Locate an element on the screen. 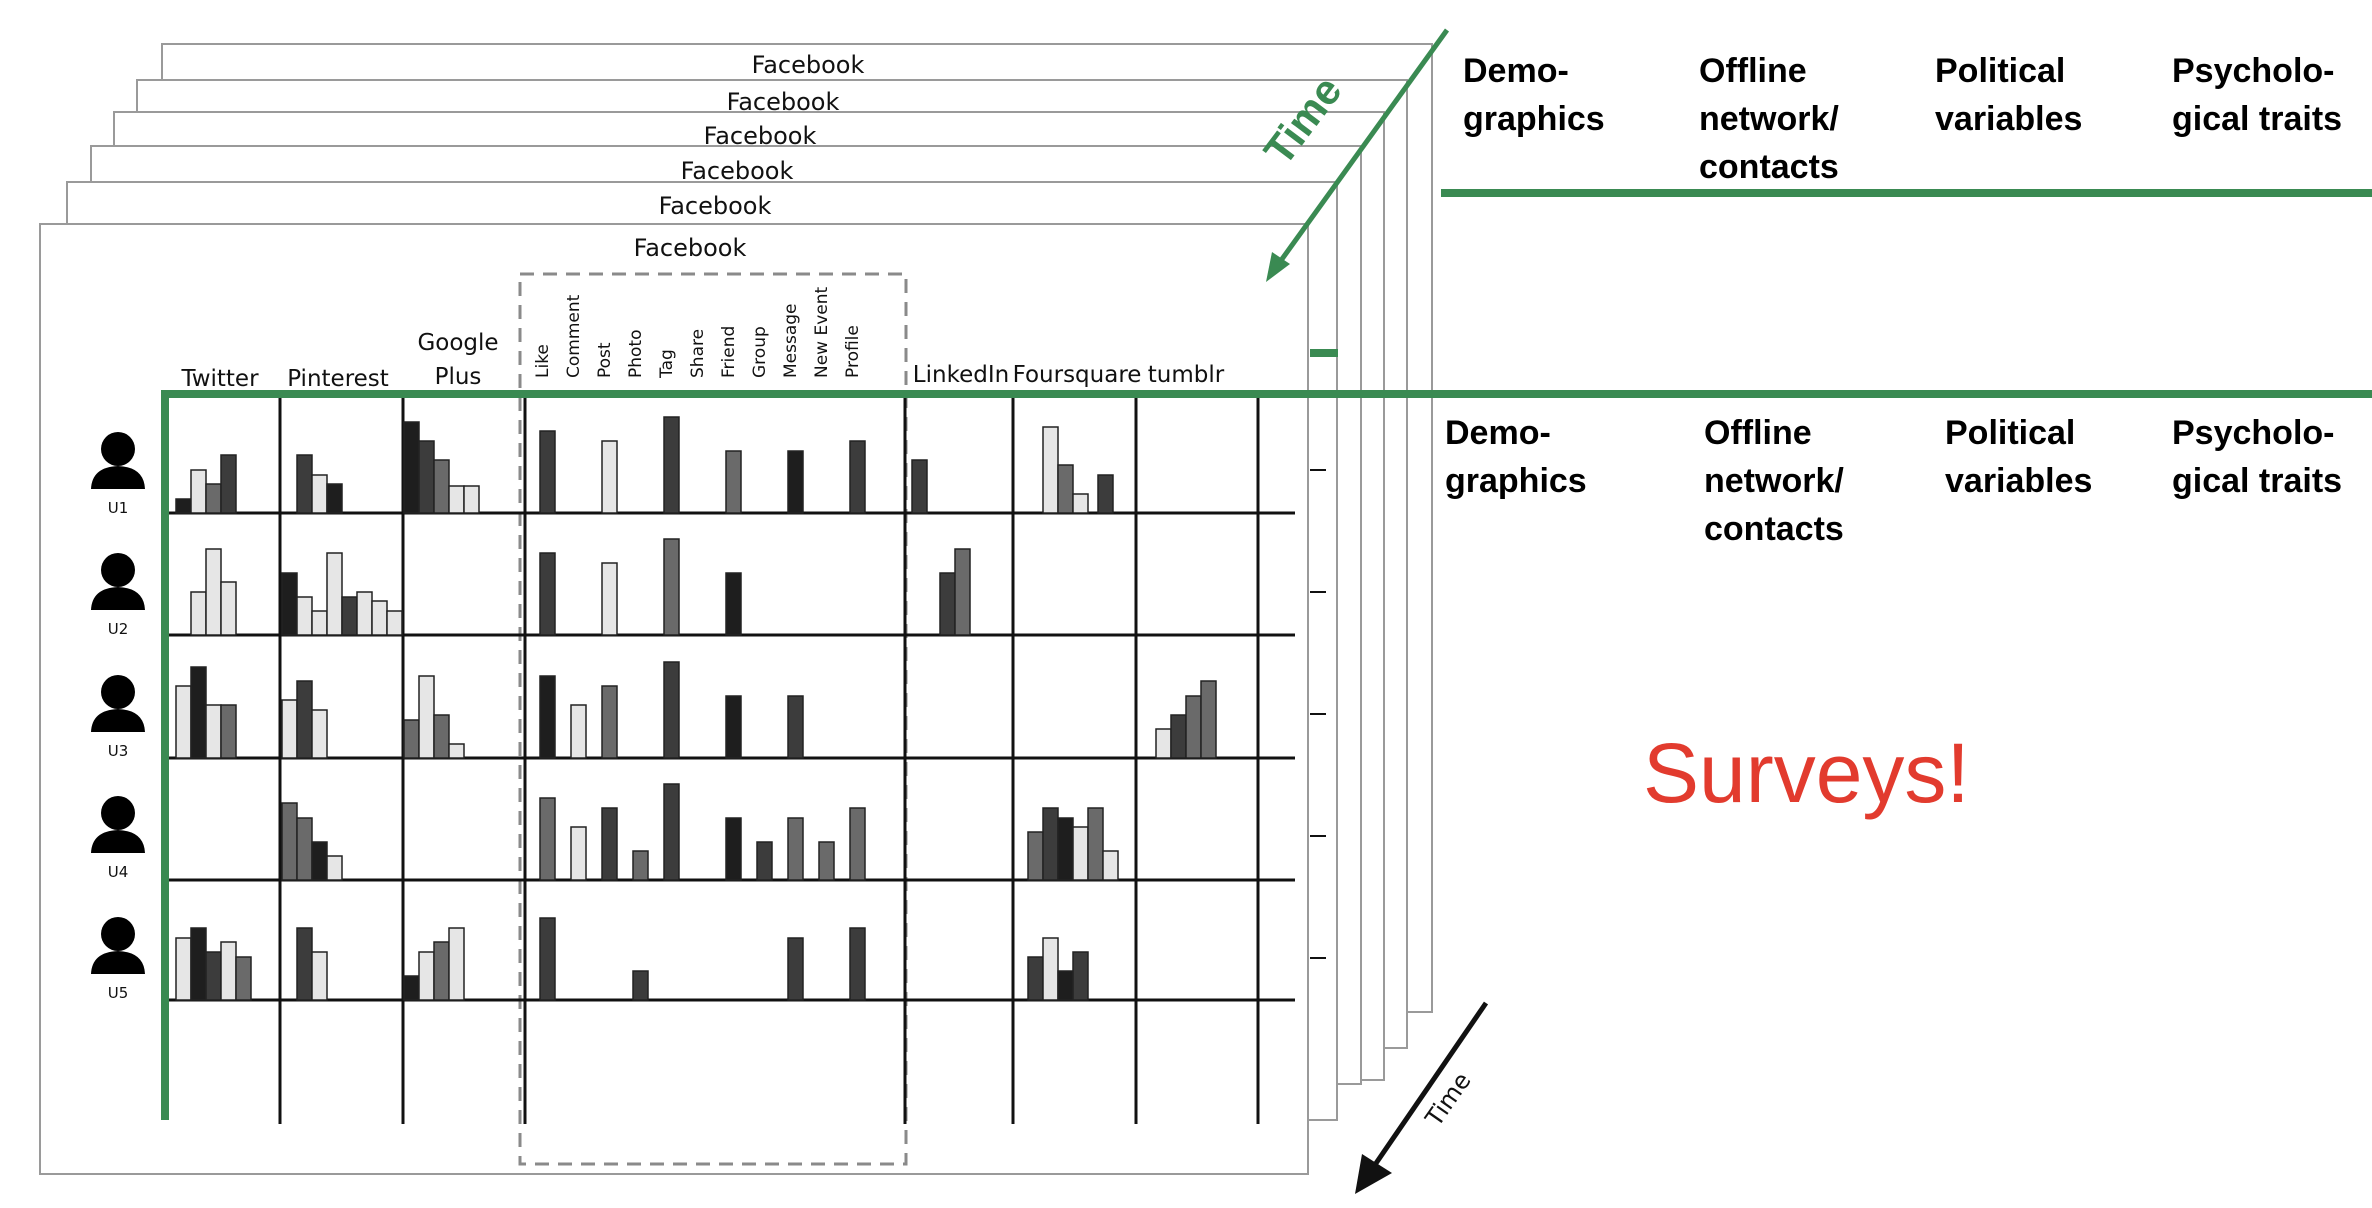 This screenshot has height=1208, width=2372. facebook-action-label: Message is located at coordinates (791, 340).